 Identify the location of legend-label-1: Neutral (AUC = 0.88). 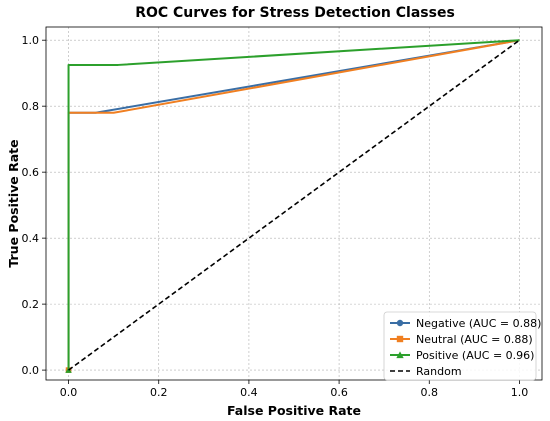
(474, 339).